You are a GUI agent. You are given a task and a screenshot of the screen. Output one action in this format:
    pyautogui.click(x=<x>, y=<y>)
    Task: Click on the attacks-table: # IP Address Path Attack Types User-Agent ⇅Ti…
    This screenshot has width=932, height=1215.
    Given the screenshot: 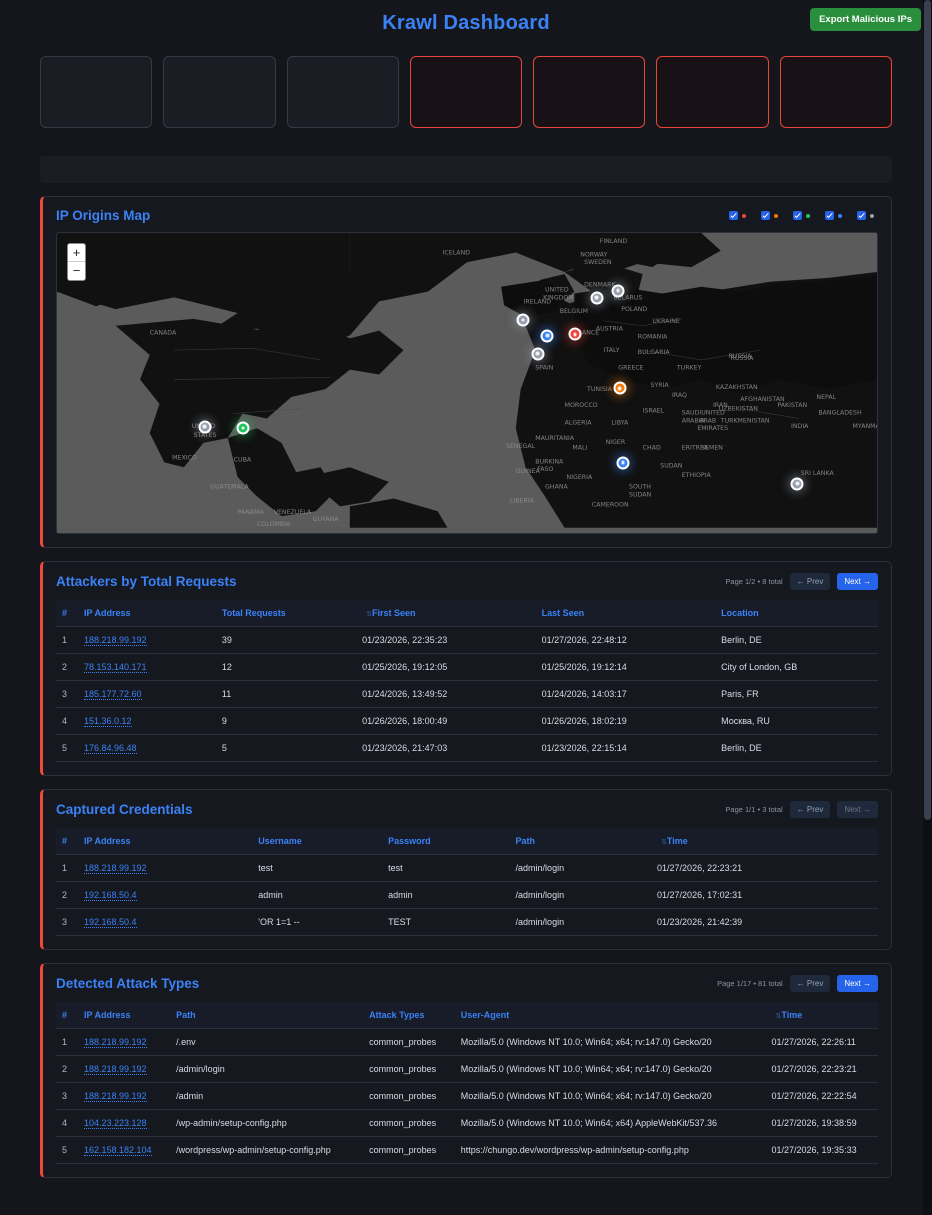 What is the action you would take?
    pyautogui.click(x=467, y=1083)
    